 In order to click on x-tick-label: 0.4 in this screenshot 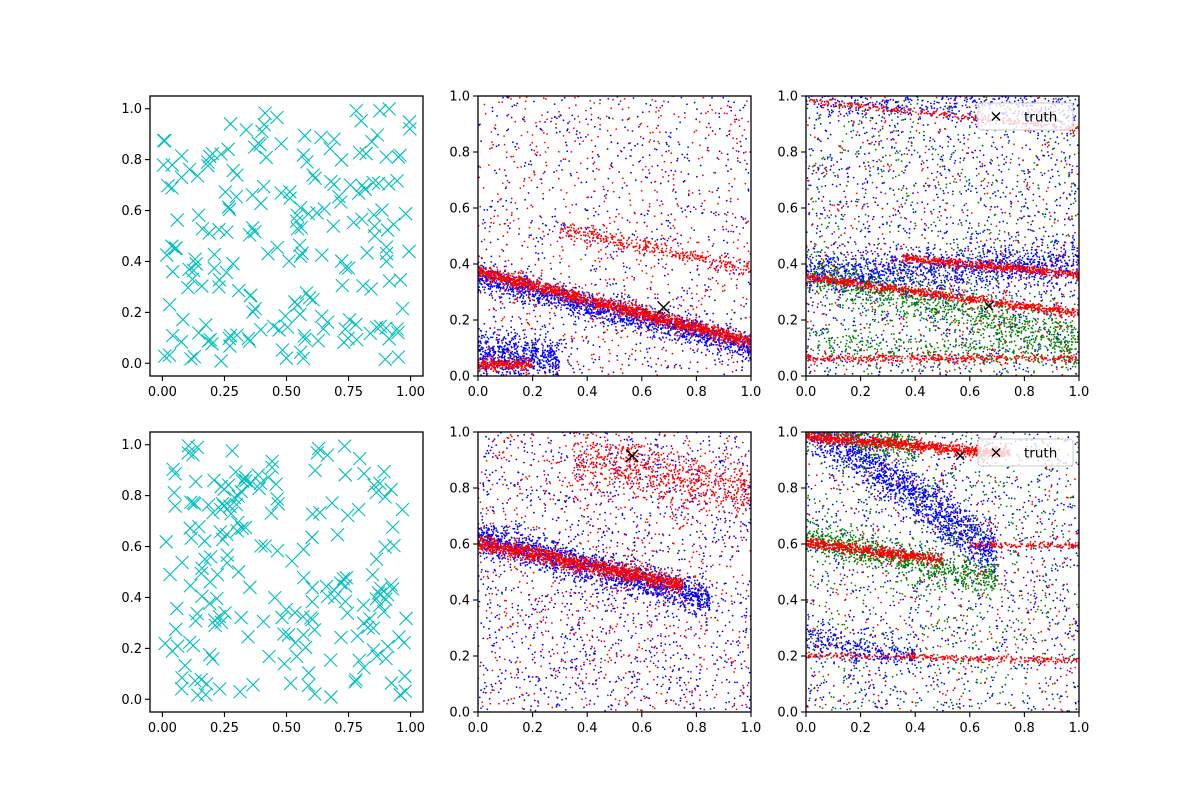, I will do `click(587, 392)`.